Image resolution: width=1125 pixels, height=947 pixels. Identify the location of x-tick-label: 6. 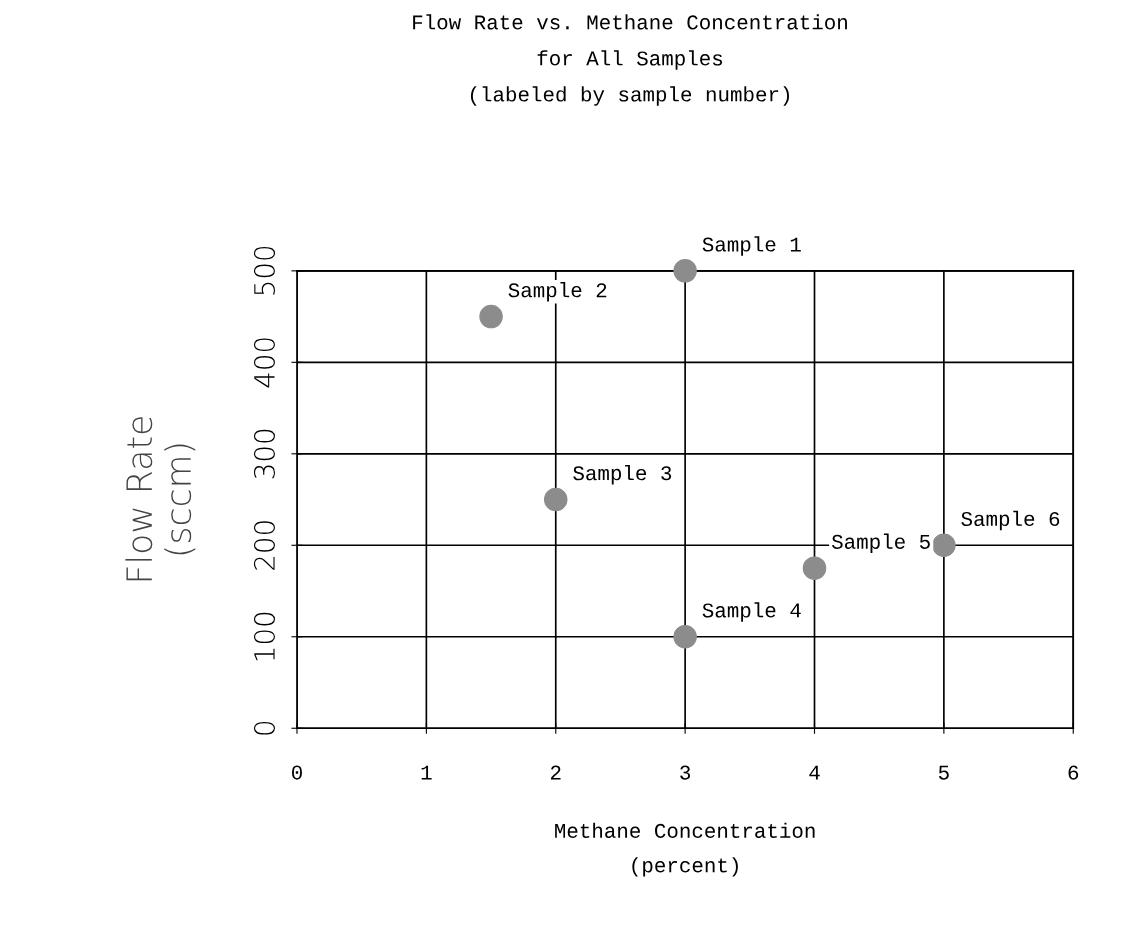
(1073, 772).